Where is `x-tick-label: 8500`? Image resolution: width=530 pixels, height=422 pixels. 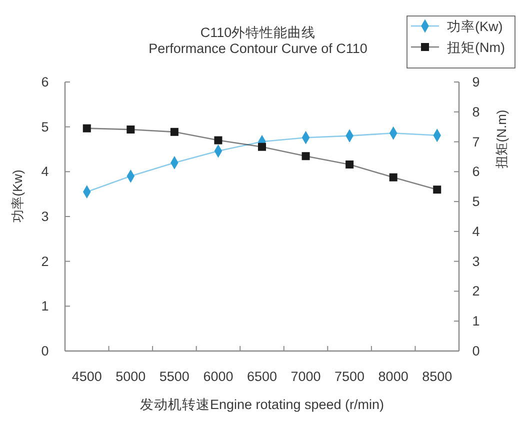 x-tick-label: 8500 is located at coordinates (437, 376).